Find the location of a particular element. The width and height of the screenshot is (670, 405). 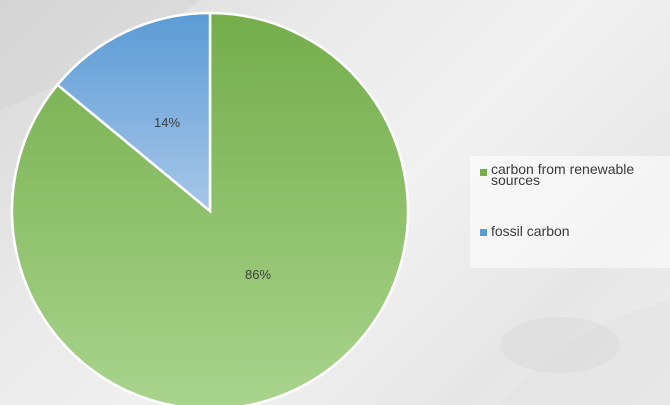

legend-label-fossil: fossil carbon is located at coordinates (530, 231).